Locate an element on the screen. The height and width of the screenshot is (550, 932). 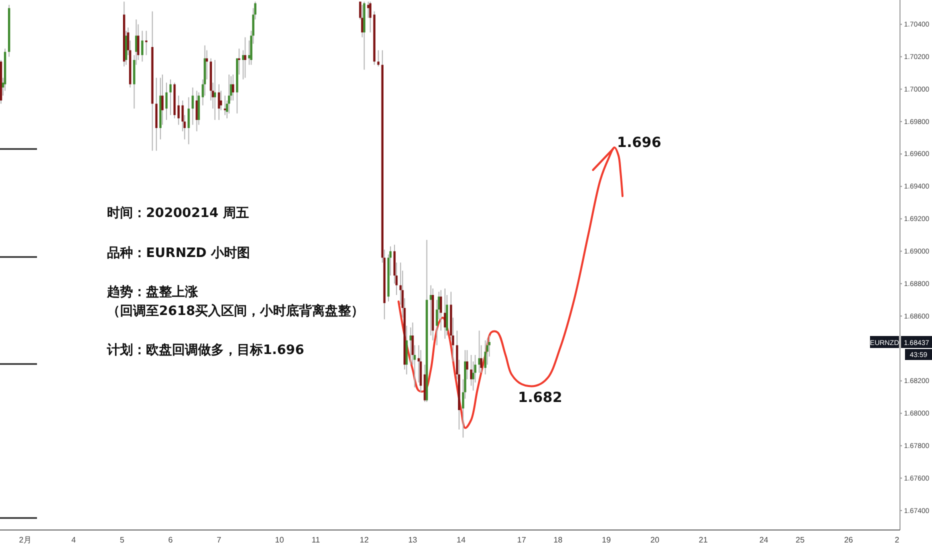
annotation: （回调至2618买入区间，小时底背离盘整） is located at coordinates (235, 311).